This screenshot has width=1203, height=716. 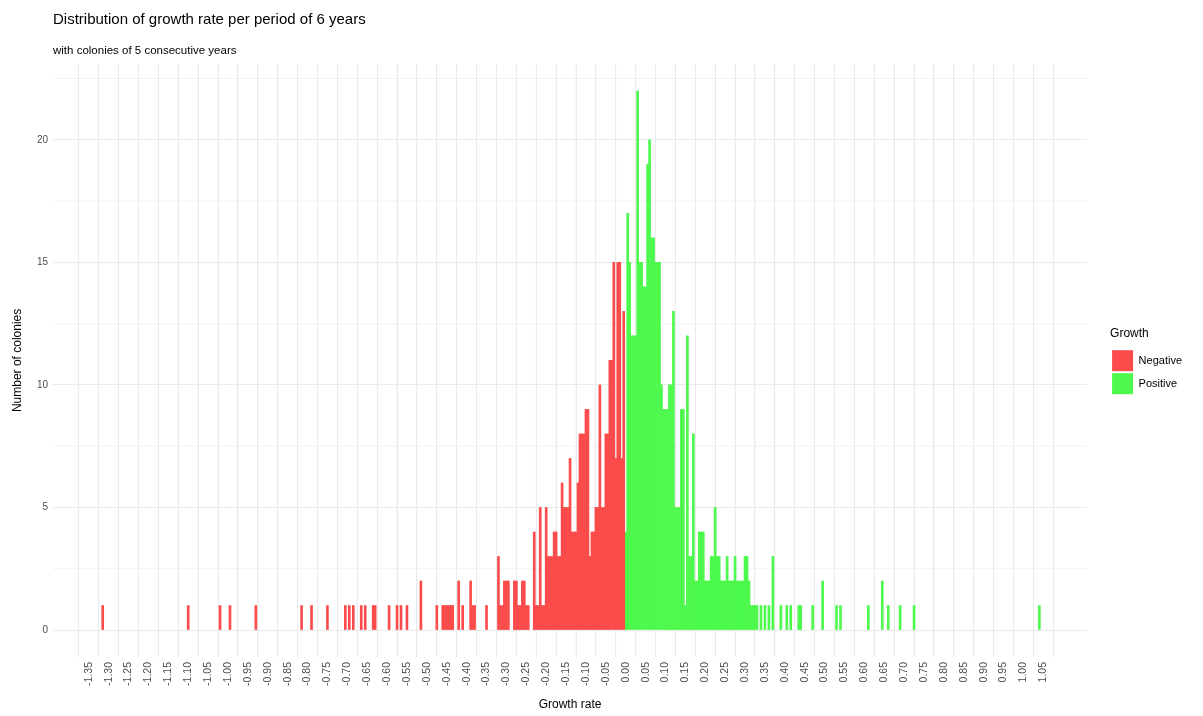 I want to click on y-tick-label: 15, so click(x=42, y=262).